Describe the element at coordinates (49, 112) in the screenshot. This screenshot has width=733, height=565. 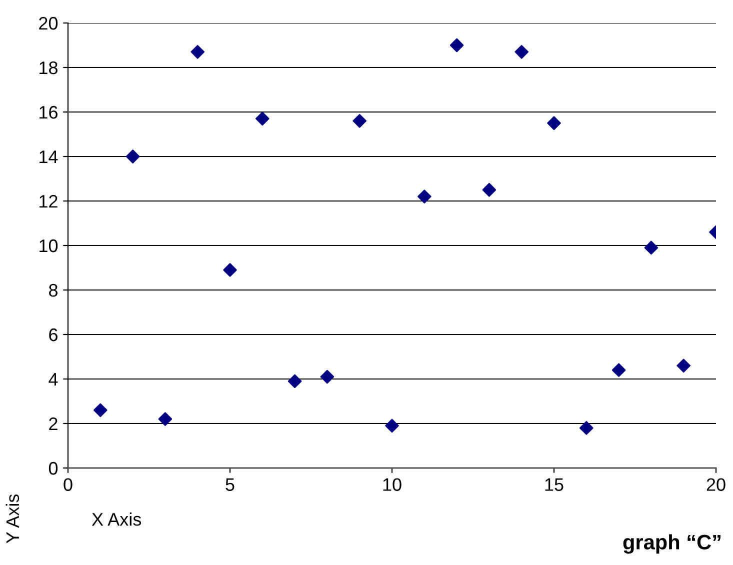
I see `y-tick-label: 16` at that location.